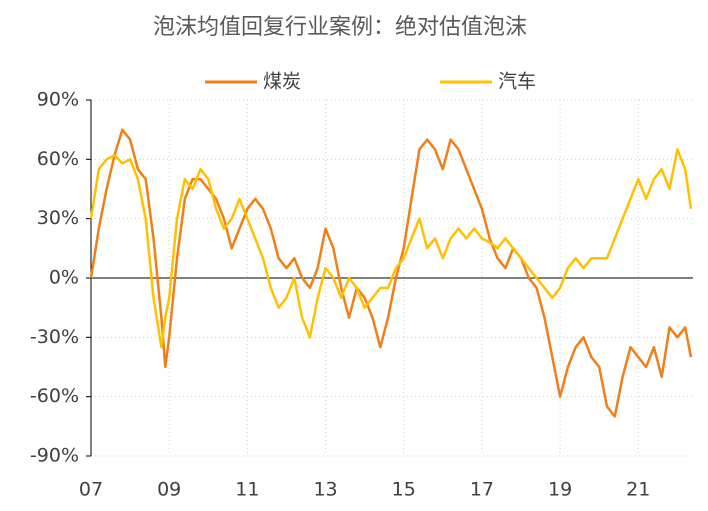  What do you see at coordinates (404, 490) in the screenshot?
I see `x-tick-label: 15` at bounding box center [404, 490].